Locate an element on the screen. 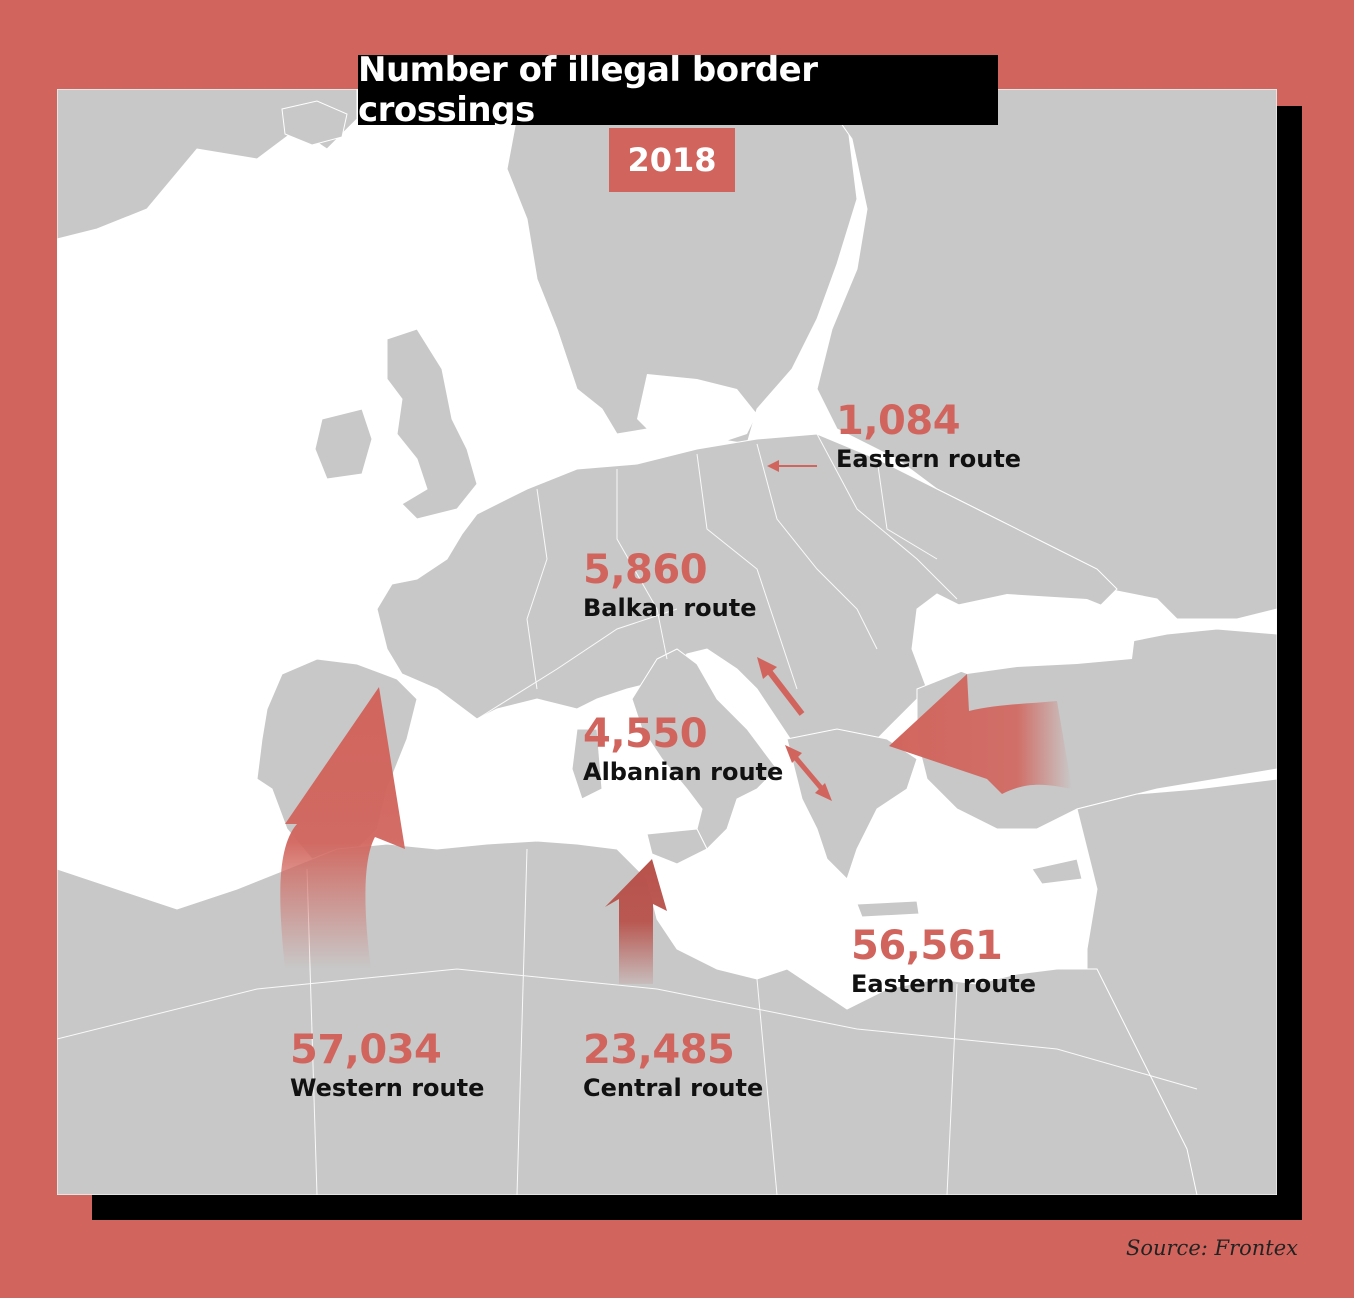 The image size is (1354, 1298). sardinia-land is located at coordinates (587, 764).